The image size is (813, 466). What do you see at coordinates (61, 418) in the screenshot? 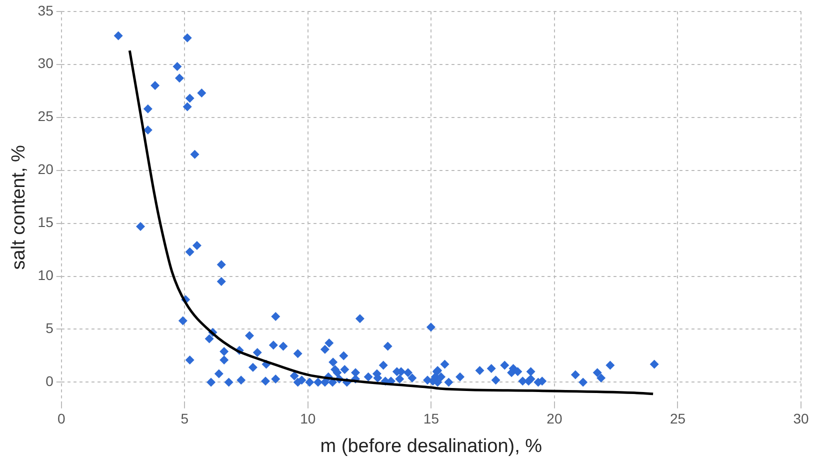
I see `x-tick-label: 0` at bounding box center [61, 418].